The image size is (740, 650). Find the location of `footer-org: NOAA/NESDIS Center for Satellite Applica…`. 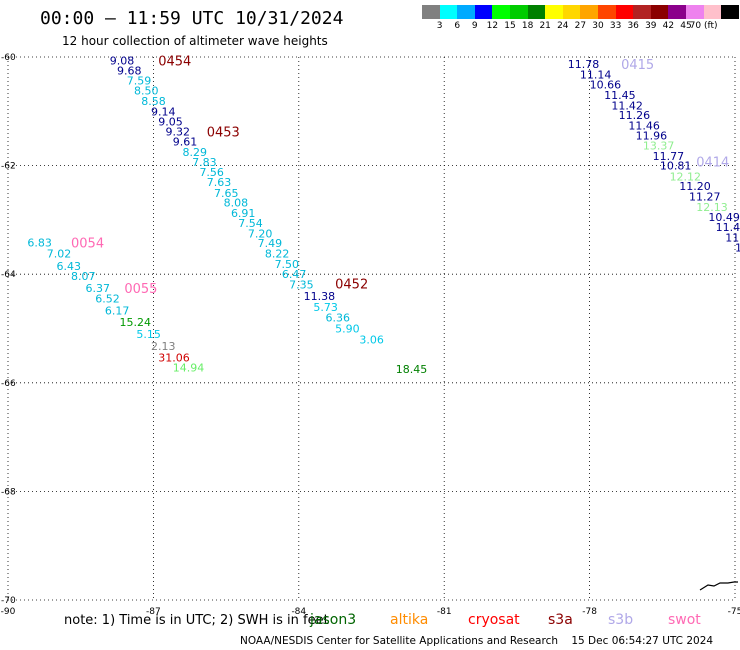

footer-org: NOAA/NESDIS Center for Satellite Applica… is located at coordinates (399, 641).